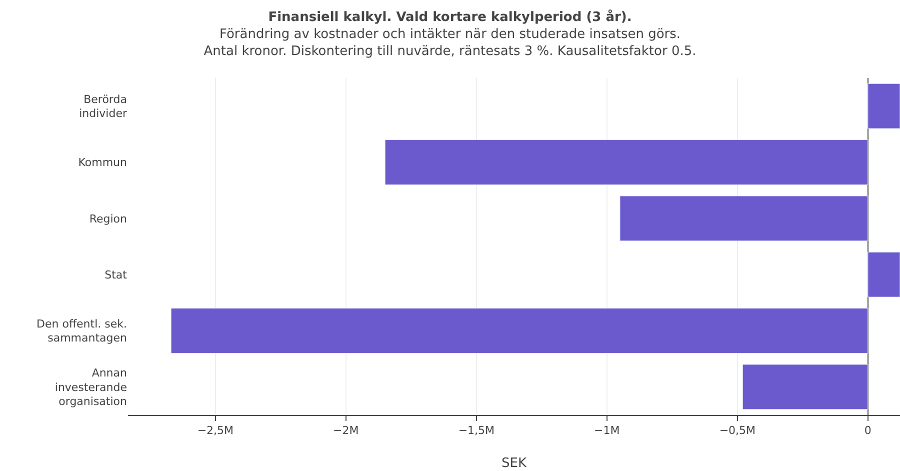 The width and height of the screenshot is (900, 471). Describe the element at coordinates (450, 43) in the screenshot. I see `chart-subtitle: Förändring av kostnader och intäkter när den studerade insatsen görs. Antal kronor. Diskontering till nuvärde, räntesats 3 %. Kausalitetsfaktor 0.5.` at that location.